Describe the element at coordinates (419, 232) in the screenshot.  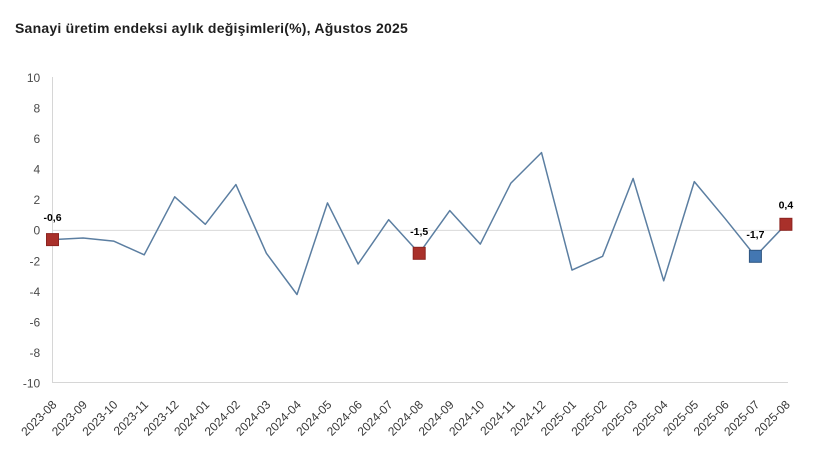
I see `svg-text: -1,5` at that location.